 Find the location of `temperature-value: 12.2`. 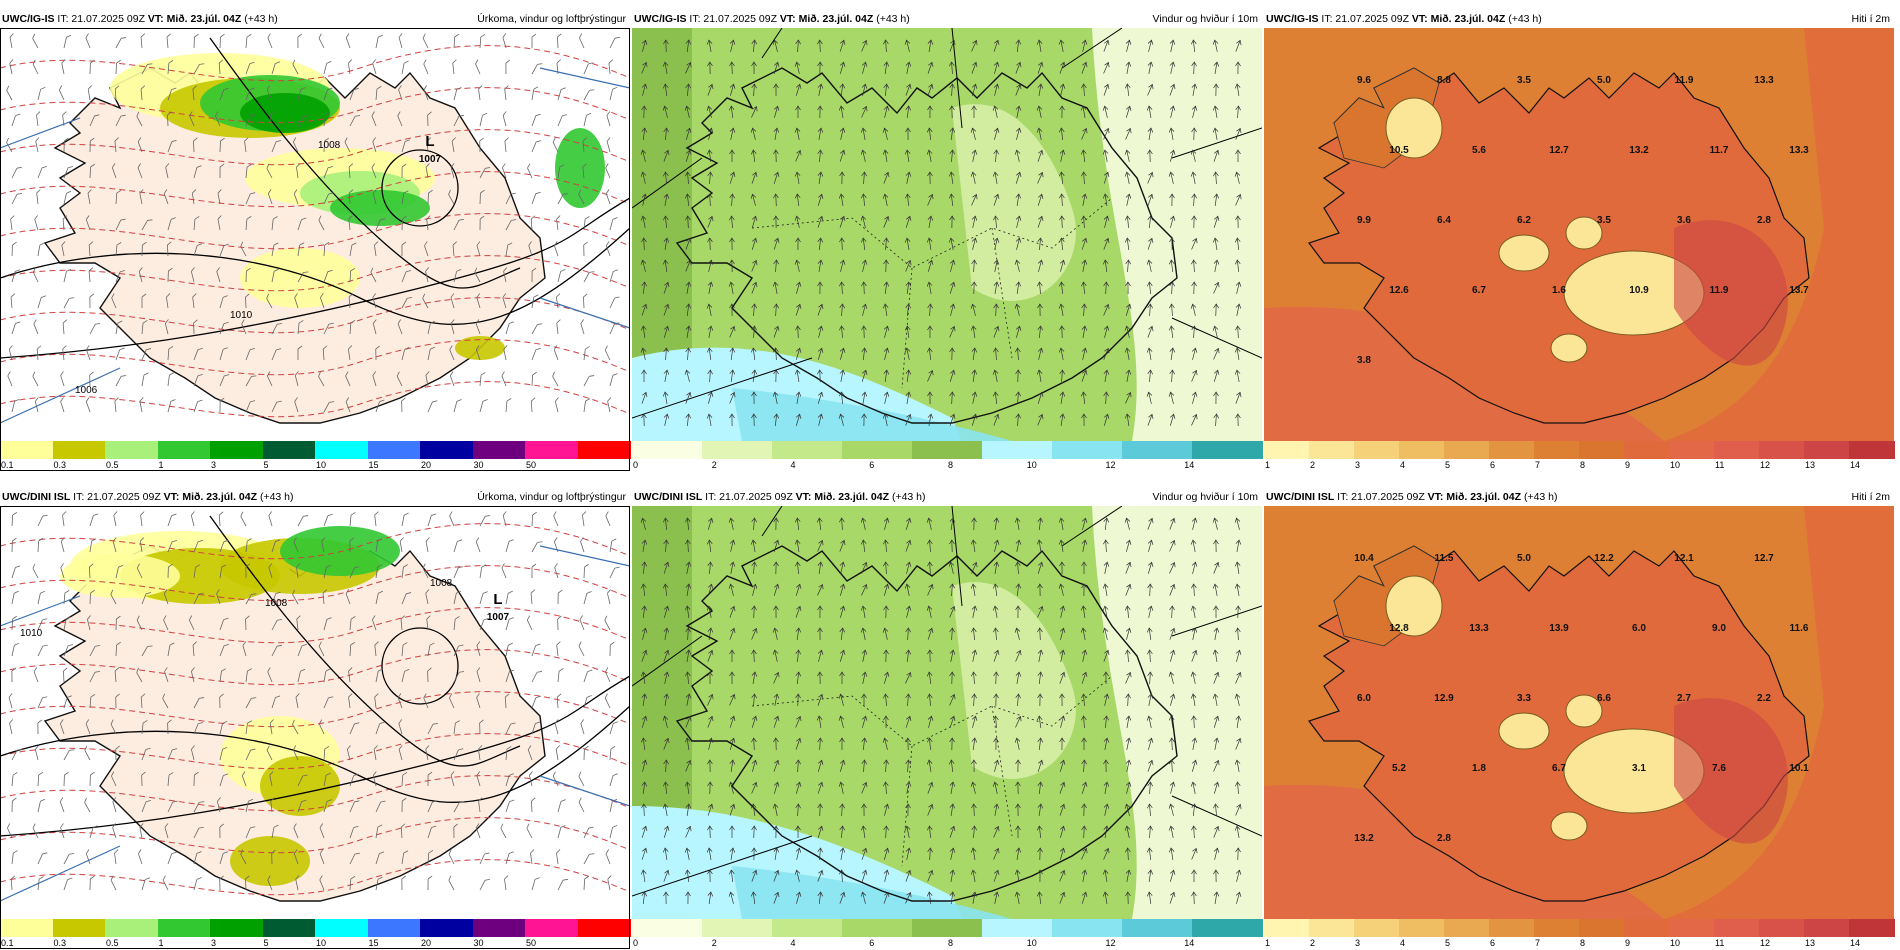

temperature-value: 12.2 is located at coordinates (1604, 558).